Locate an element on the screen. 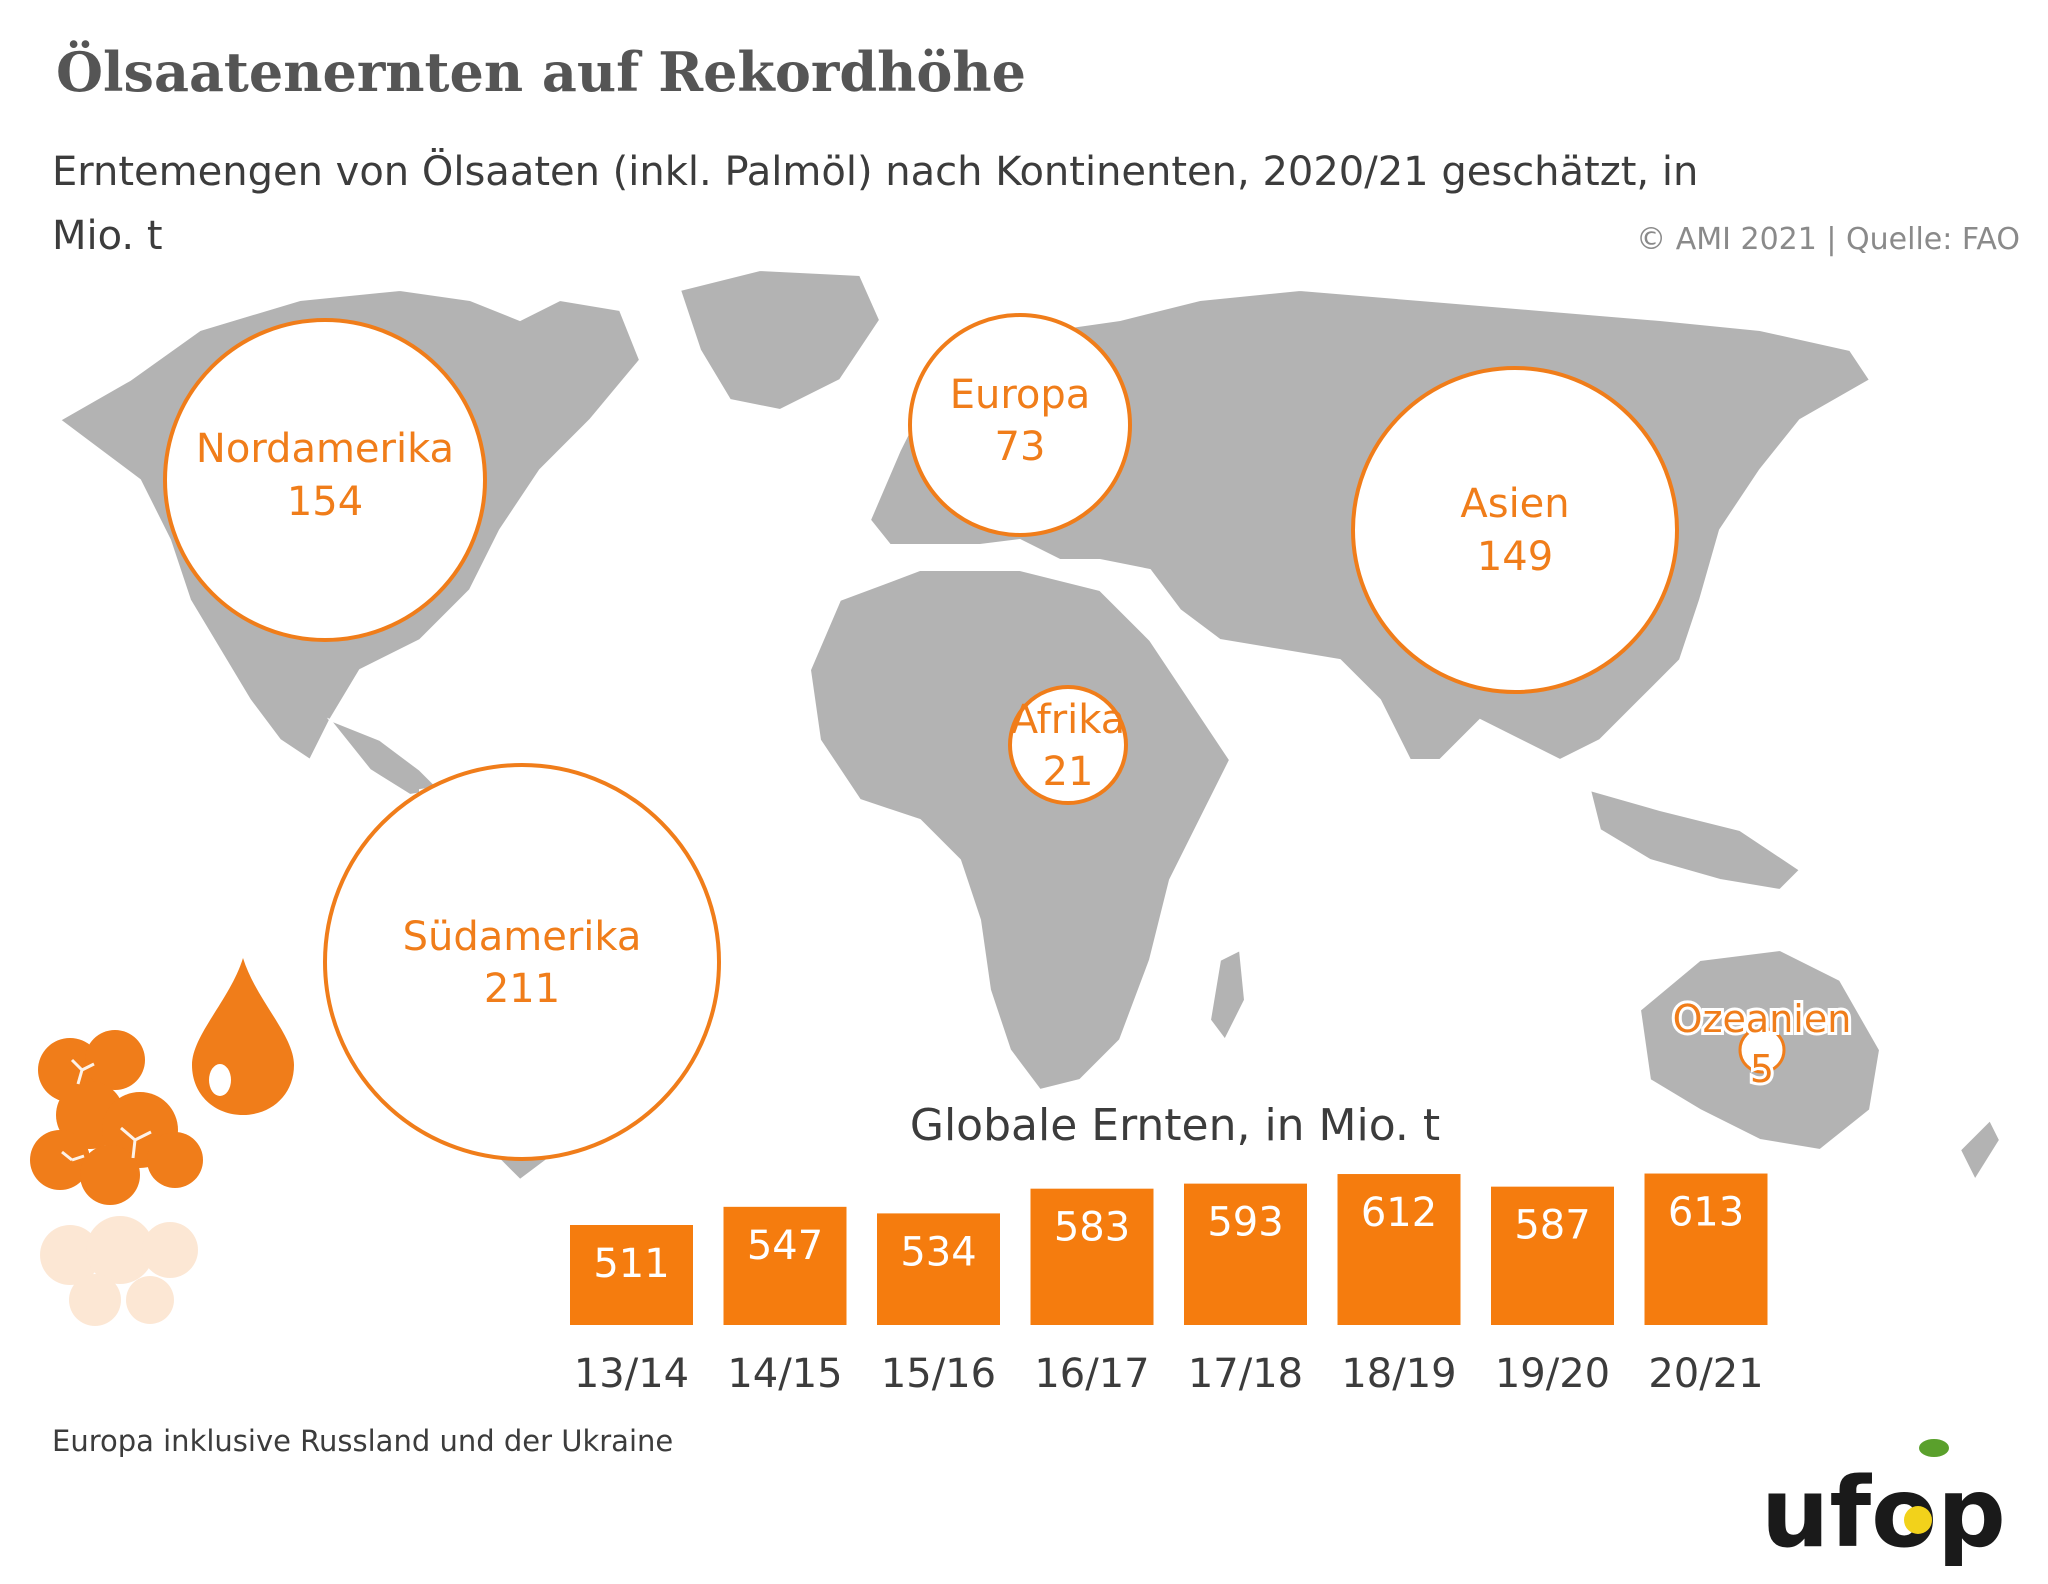 The image size is (2048, 1584). bubble-value: 21 is located at coordinates (1068, 772).